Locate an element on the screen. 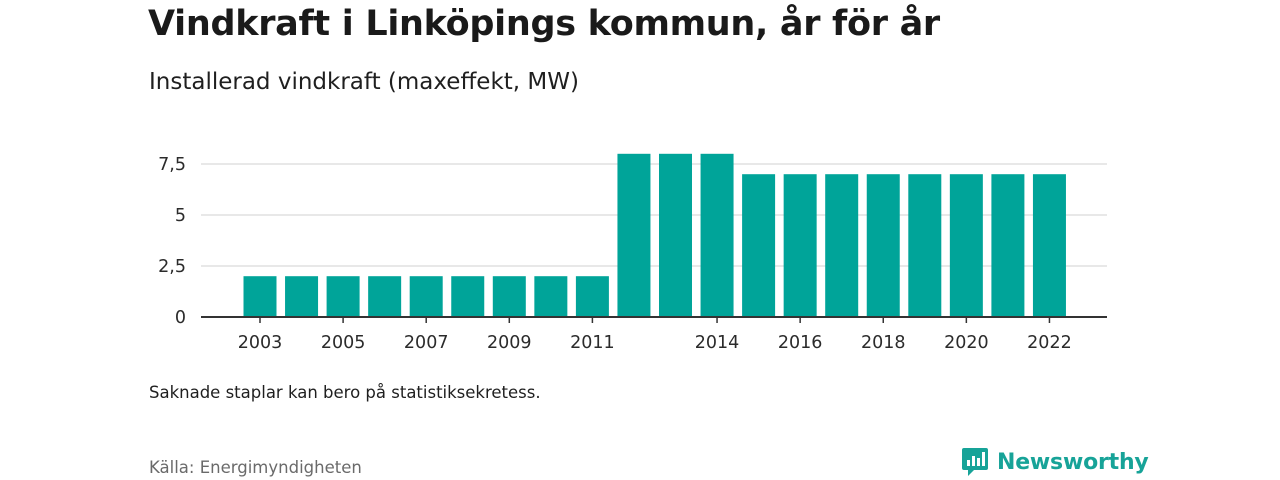 The height and width of the screenshot is (480, 1280). x-tick-label: 2009 is located at coordinates (509, 343).